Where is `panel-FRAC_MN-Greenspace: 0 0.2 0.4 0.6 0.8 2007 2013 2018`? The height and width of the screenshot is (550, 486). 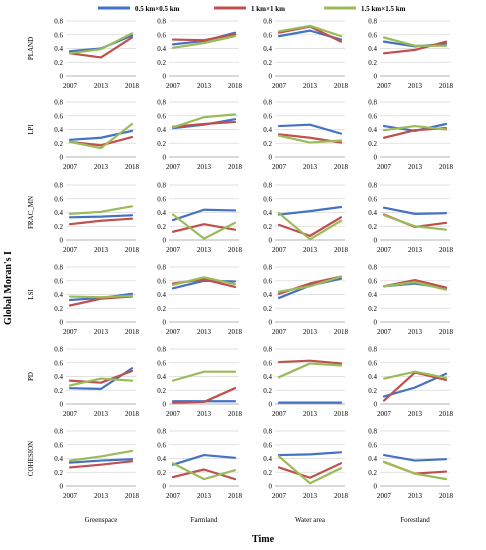
panel-FRAC_MN-Greenspace: 0 0.2 0.4 0.6 0.8 2007 2013 2018 is located at coordinates (96, 218).